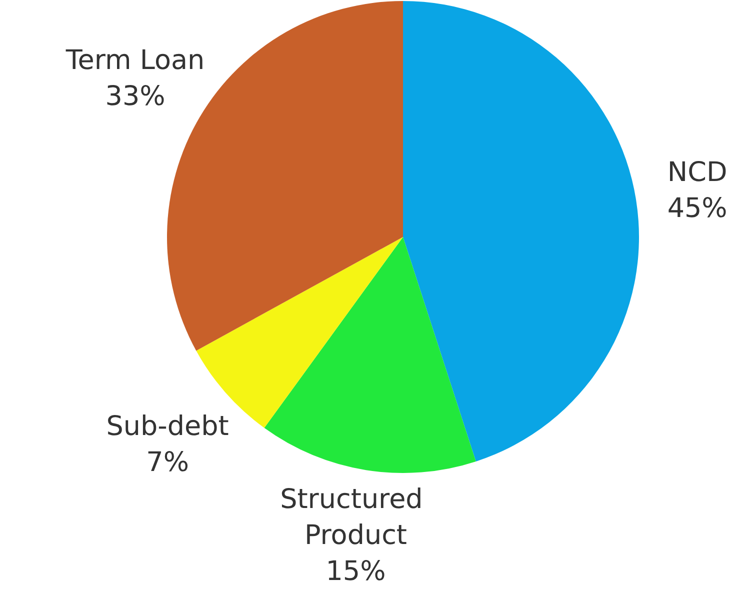 The height and width of the screenshot is (599, 736). Describe the element at coordinates (697, 172) in the screenshot. I see `slice-label: NCD` at that location.